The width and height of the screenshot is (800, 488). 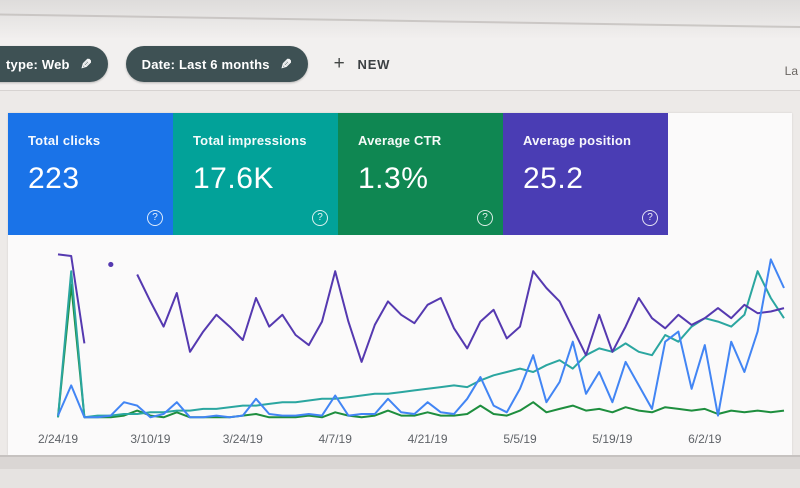 What do you see at coordinates (150, 439) in the screenshot?
I see `x-tick-label: 3/10/19` at bounding box center [150, 439].